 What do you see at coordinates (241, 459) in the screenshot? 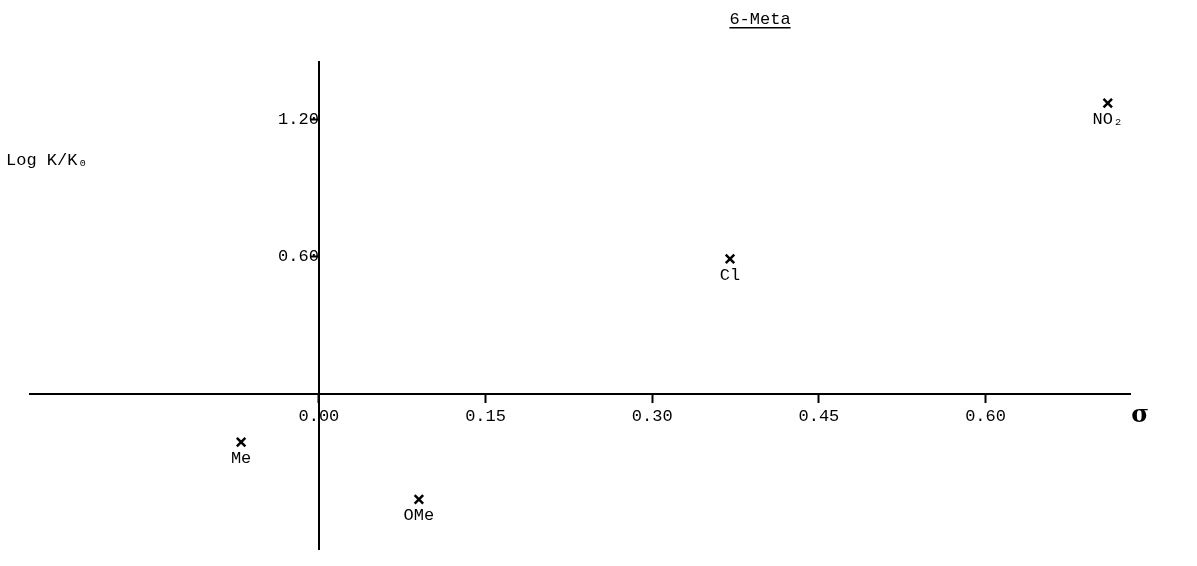
I see `annotation: Me` at bounding box center [241, 459].